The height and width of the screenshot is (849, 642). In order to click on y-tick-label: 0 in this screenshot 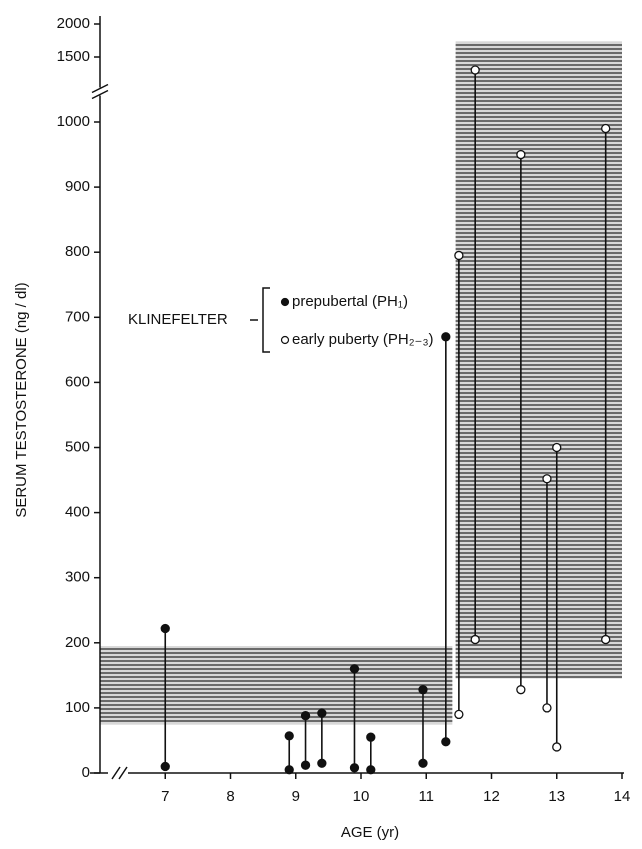, I will do `click(86, 772)`.